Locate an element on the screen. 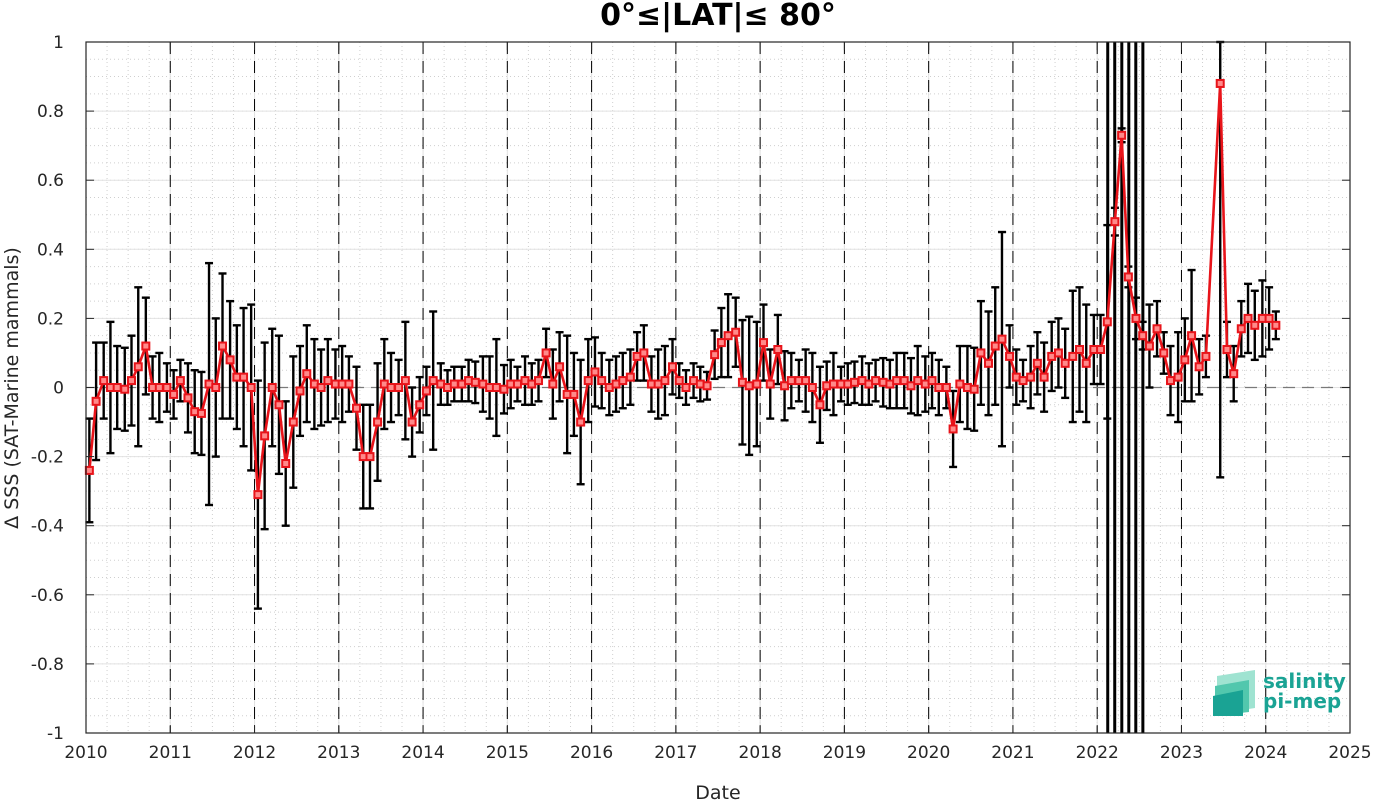 The height and width of the screenshot is (805, 1374). y-tick-label: 0.6 is located at coordinates (50, 181).